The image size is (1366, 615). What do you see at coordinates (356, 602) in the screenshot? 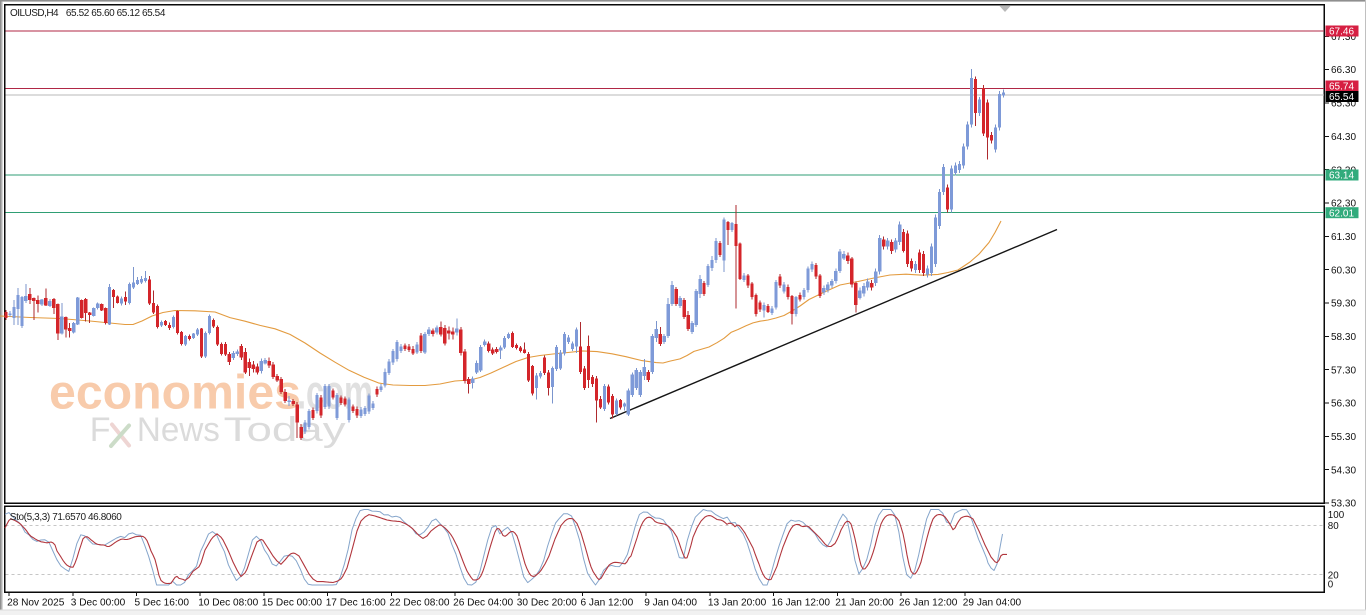
I see `svg-text: 17 Dec 16:00` at bounding box center [356, 602].